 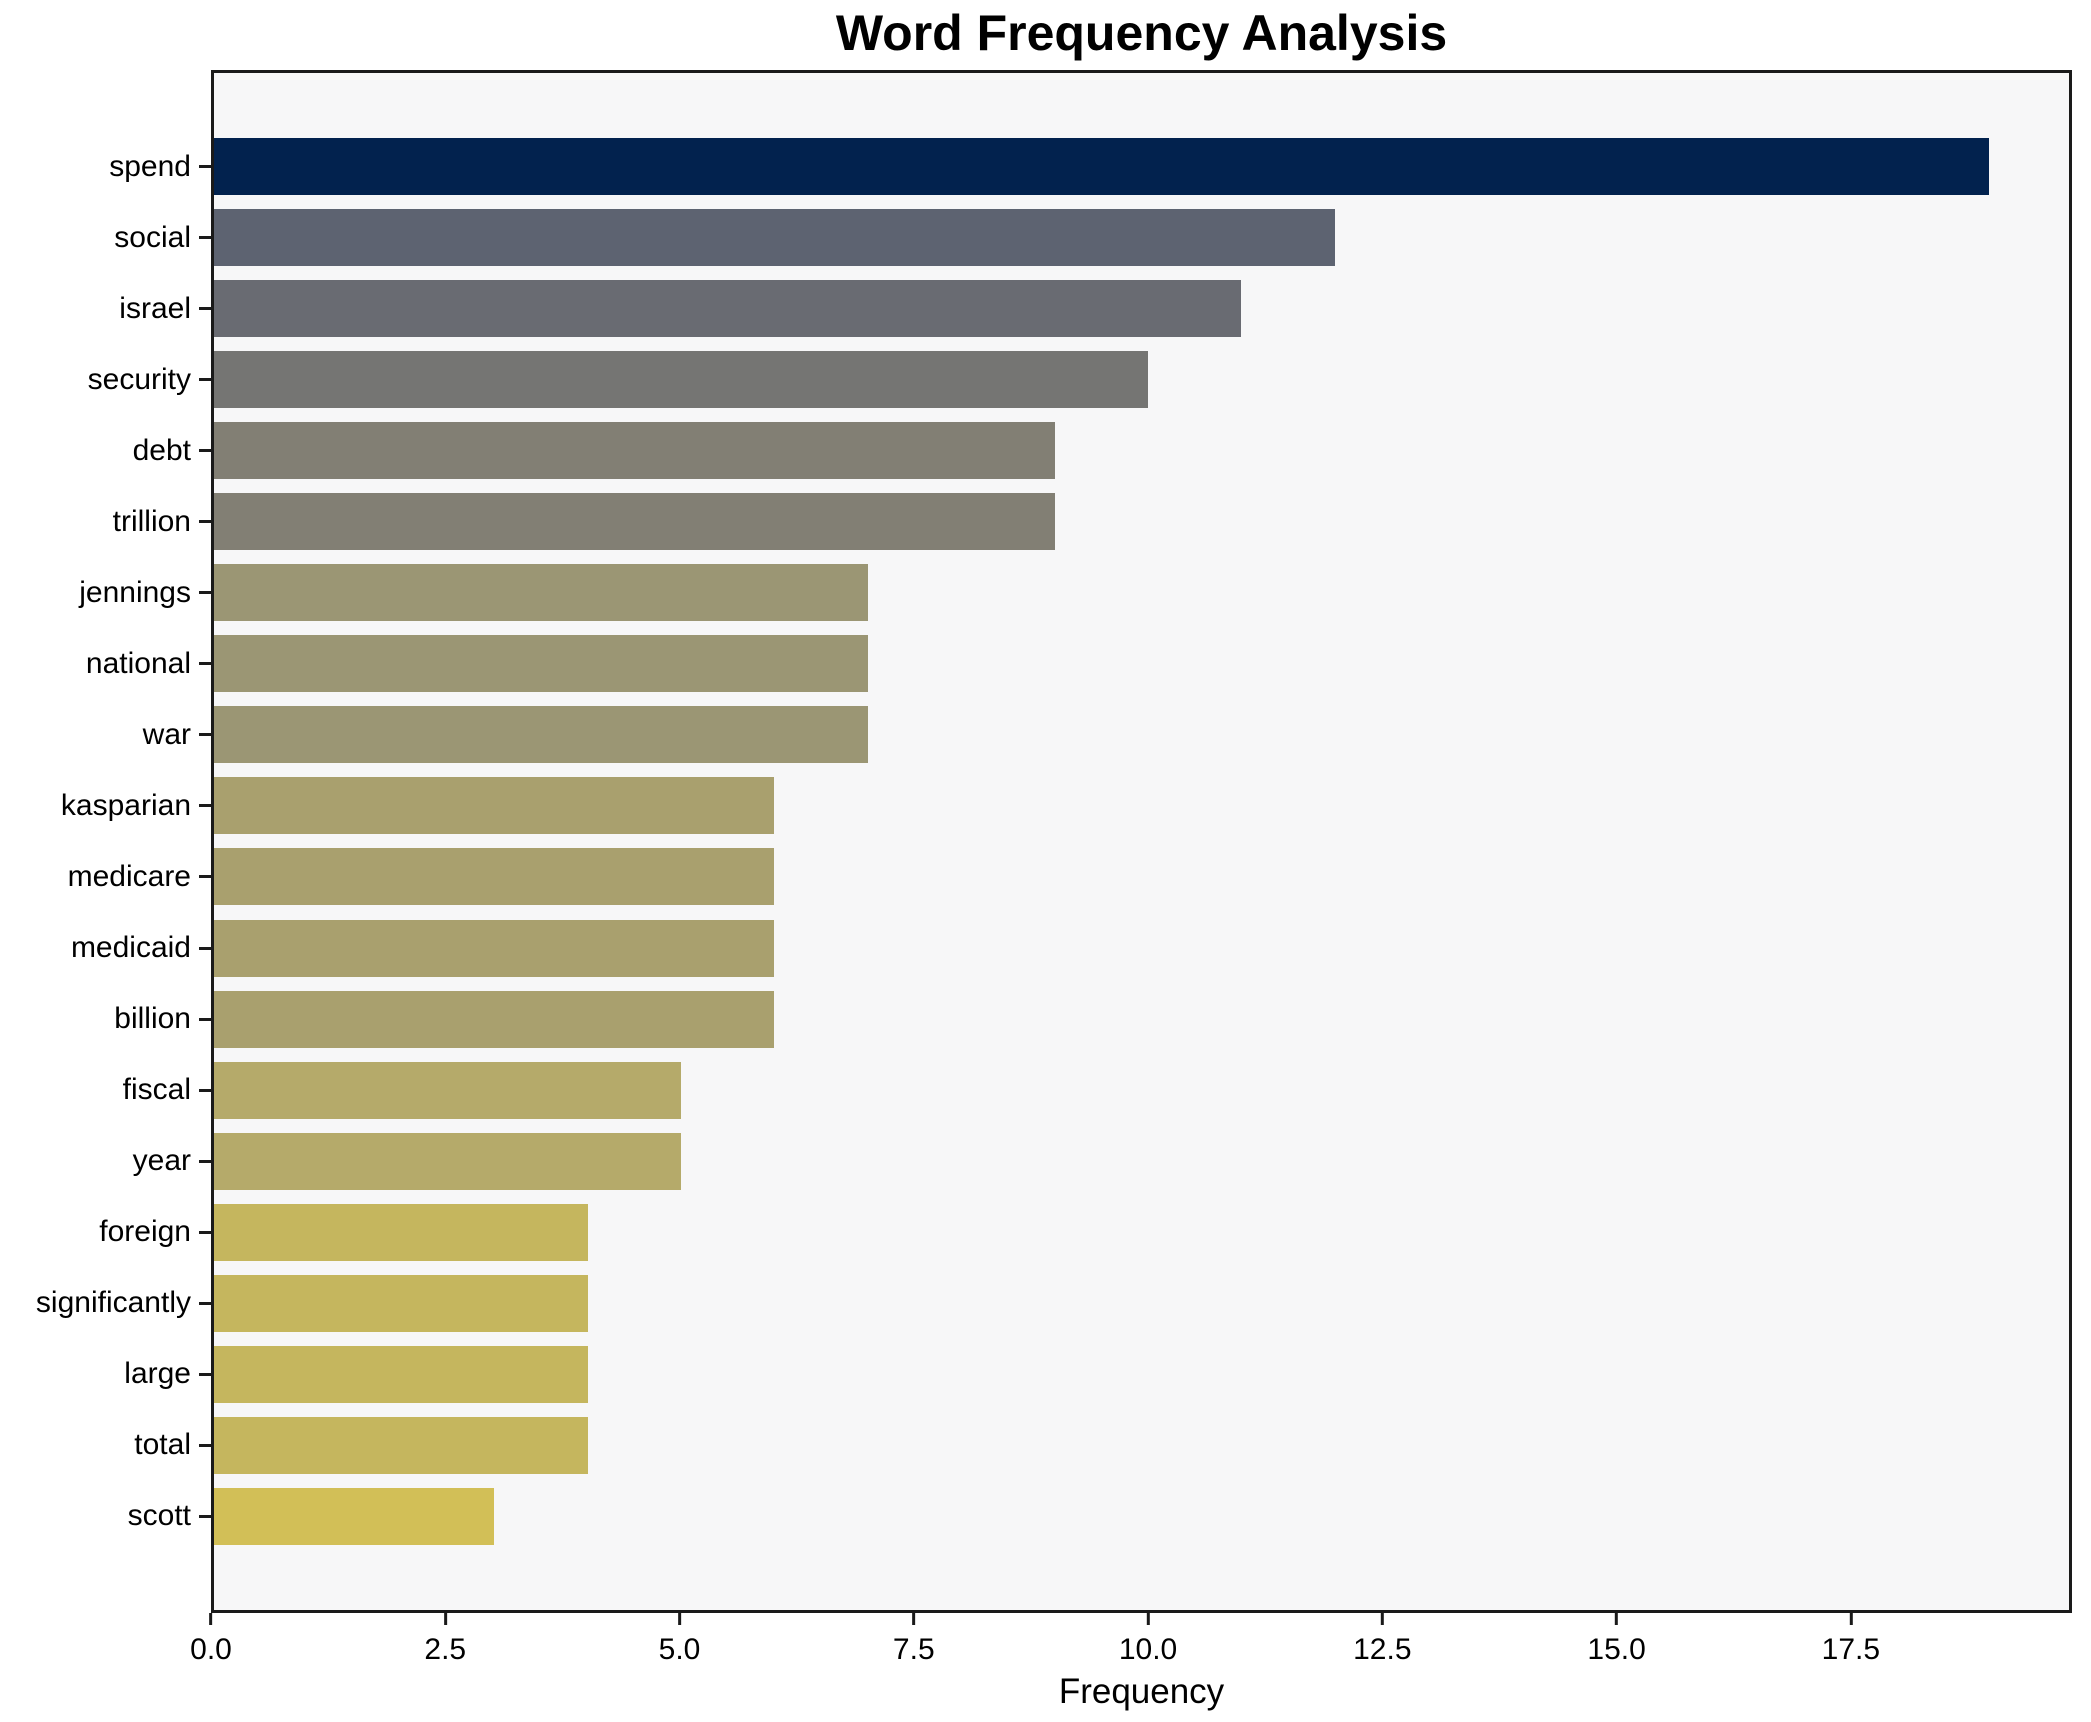 I want to click on x-tick: 10.0, so click(x=1148, y=1639).